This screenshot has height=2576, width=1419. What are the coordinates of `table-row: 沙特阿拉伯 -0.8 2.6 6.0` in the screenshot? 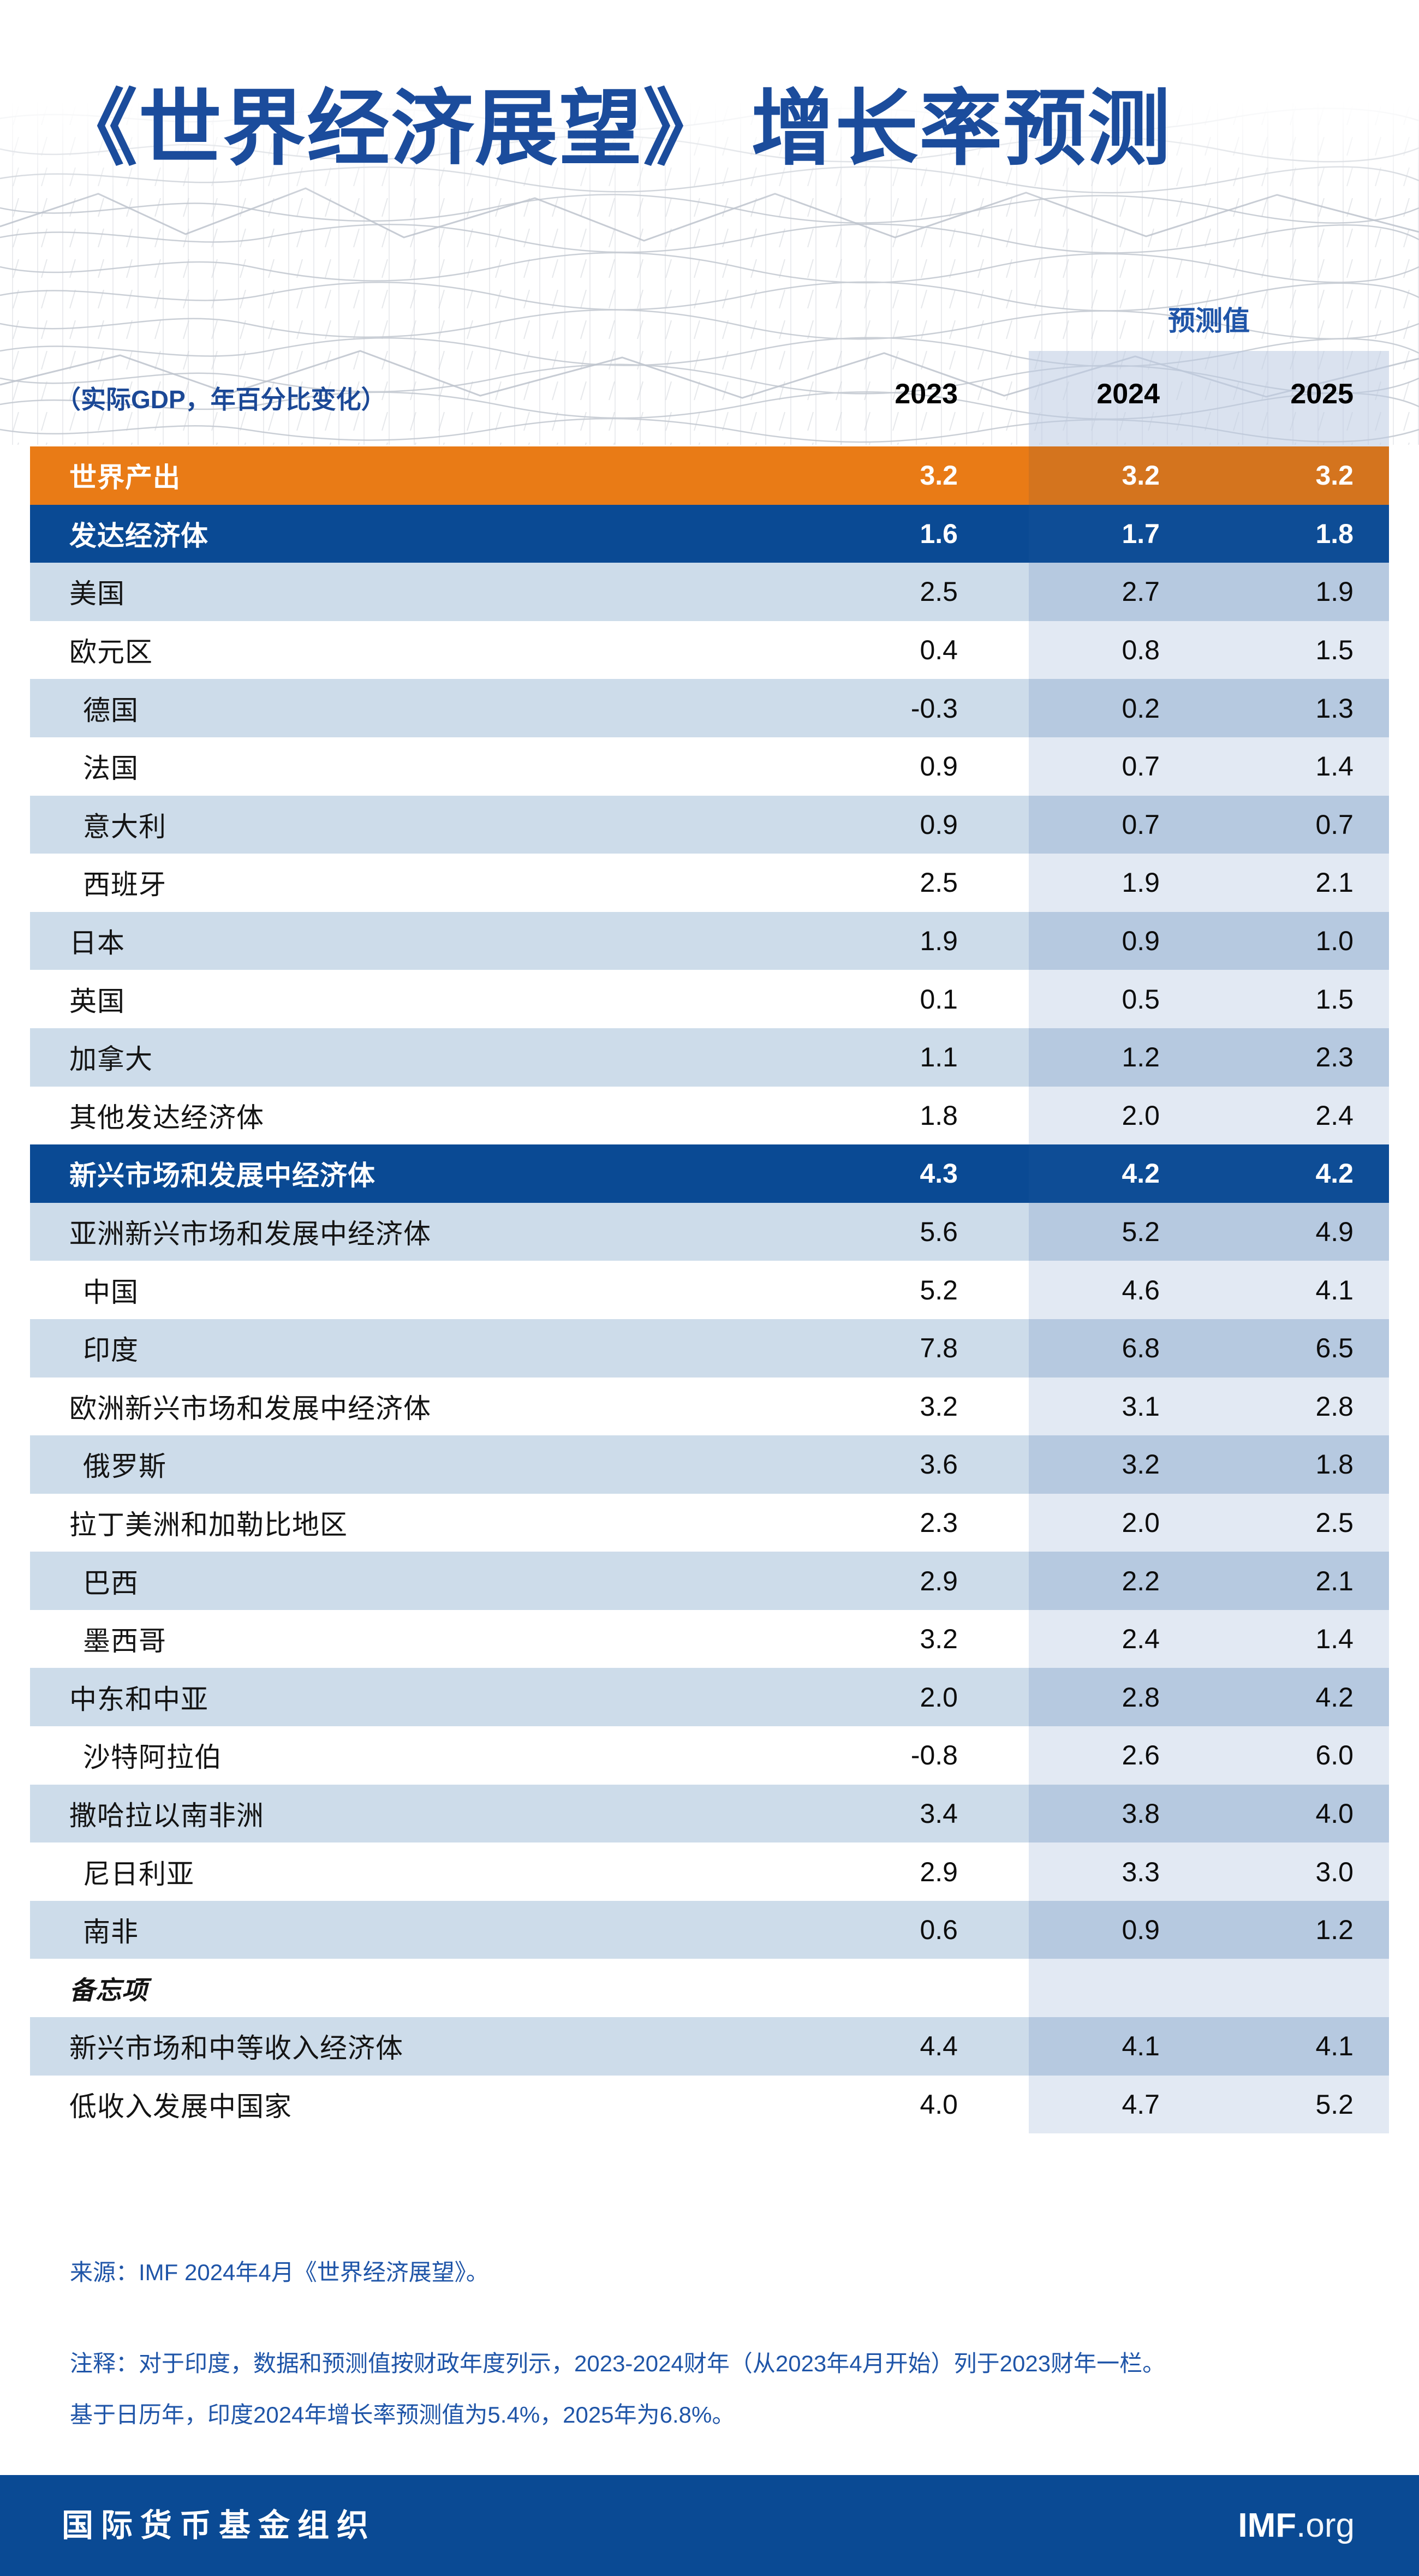 It's located at (709, 1755).